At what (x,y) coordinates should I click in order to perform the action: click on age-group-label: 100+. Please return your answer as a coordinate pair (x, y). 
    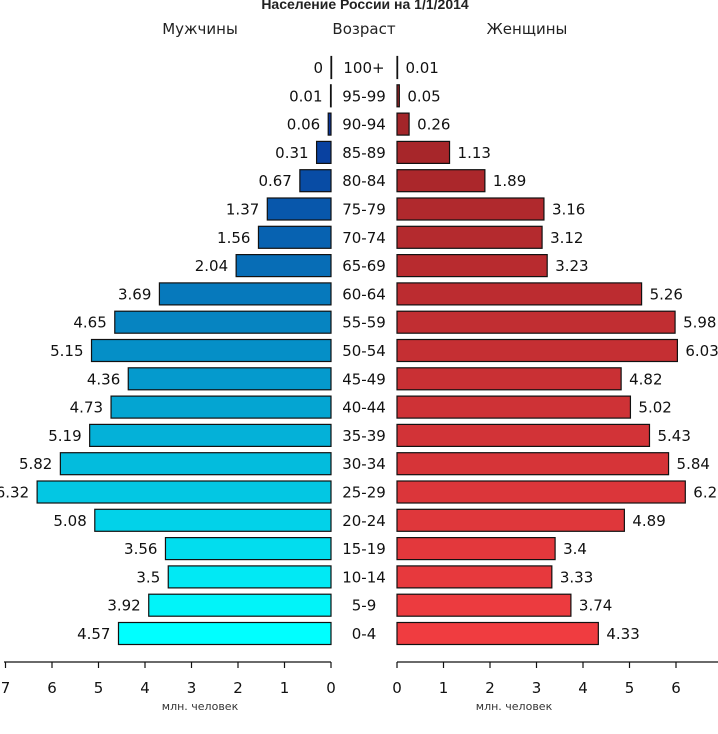
    Looking at the image, I should click on (363, 68).